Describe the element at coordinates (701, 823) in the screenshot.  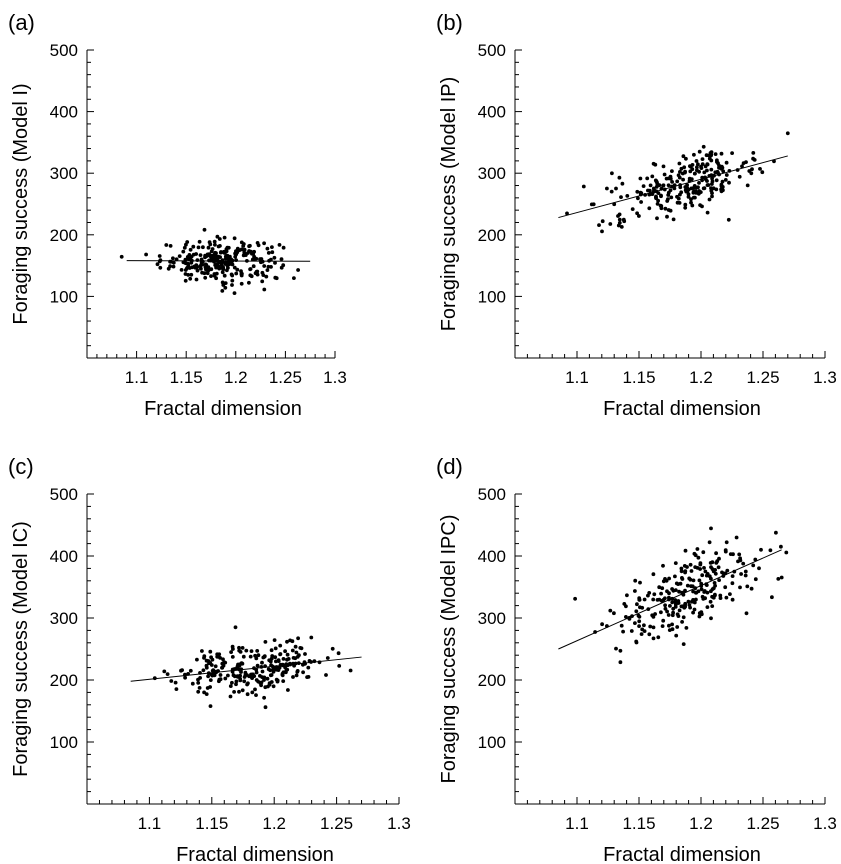
I see `x-tick-label: 1.2` at that location.